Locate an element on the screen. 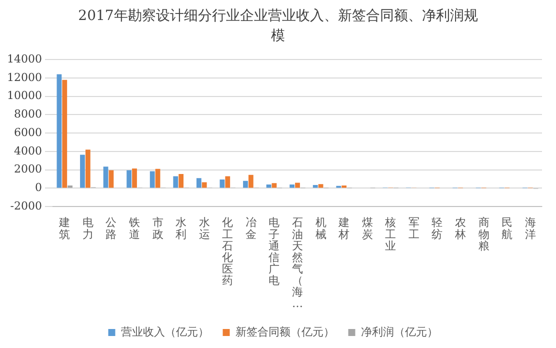  legend-label: 净利润（亿元） is located at coordinates (399, 331).